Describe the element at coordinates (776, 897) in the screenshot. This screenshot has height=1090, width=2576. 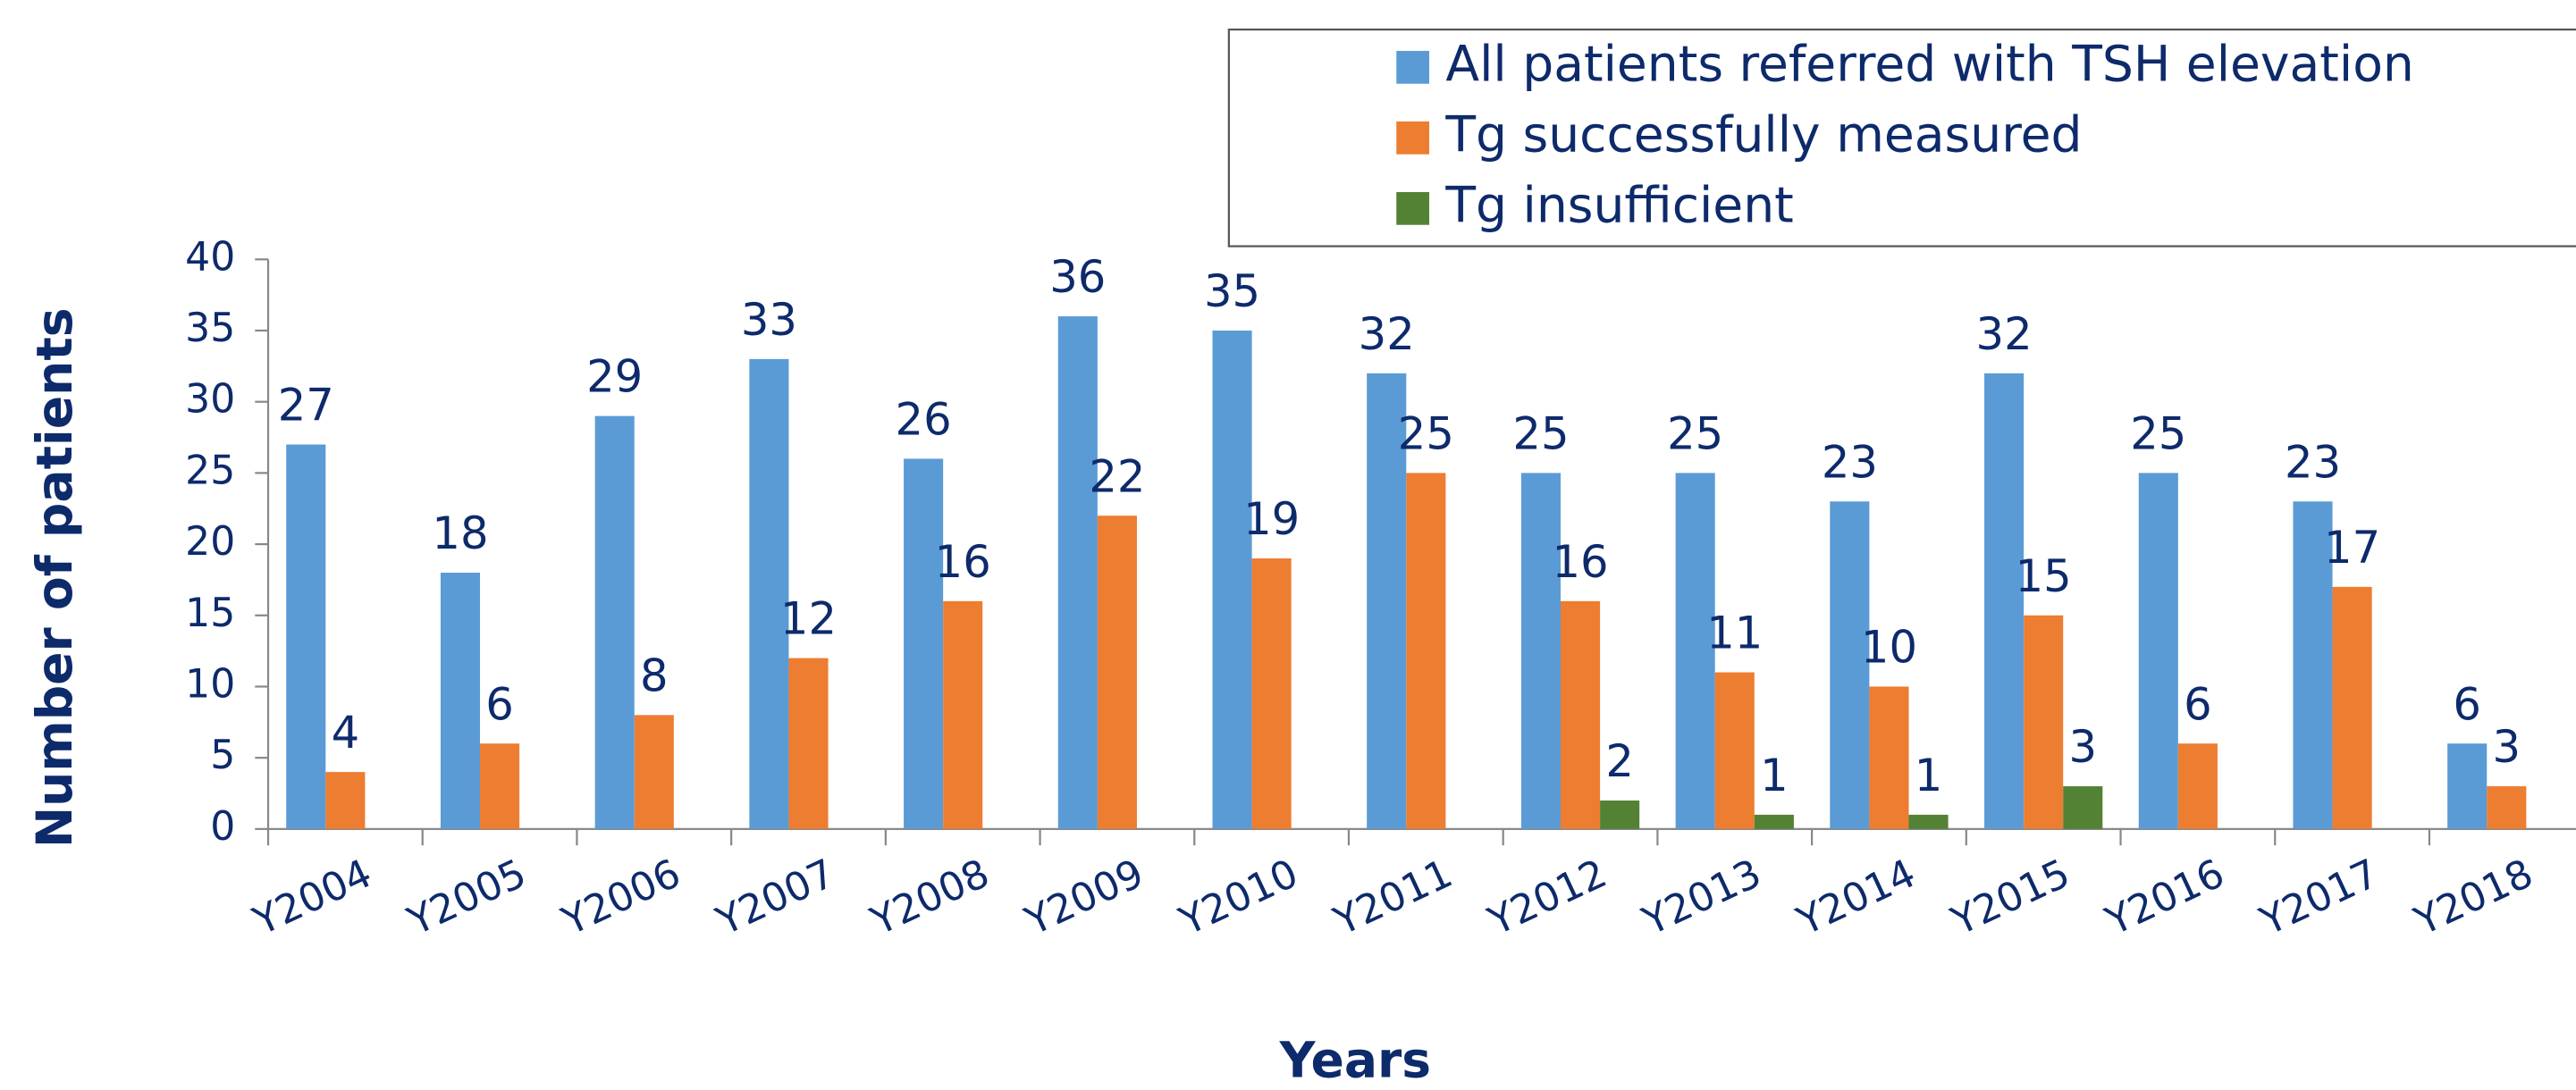
I see `x-tick-label: Y2007` at that location.